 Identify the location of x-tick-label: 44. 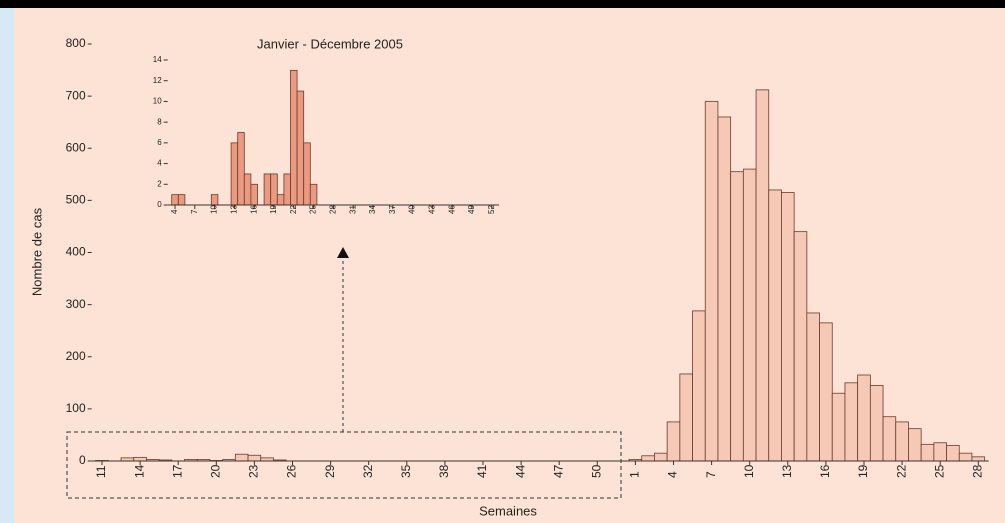
(520, 471).